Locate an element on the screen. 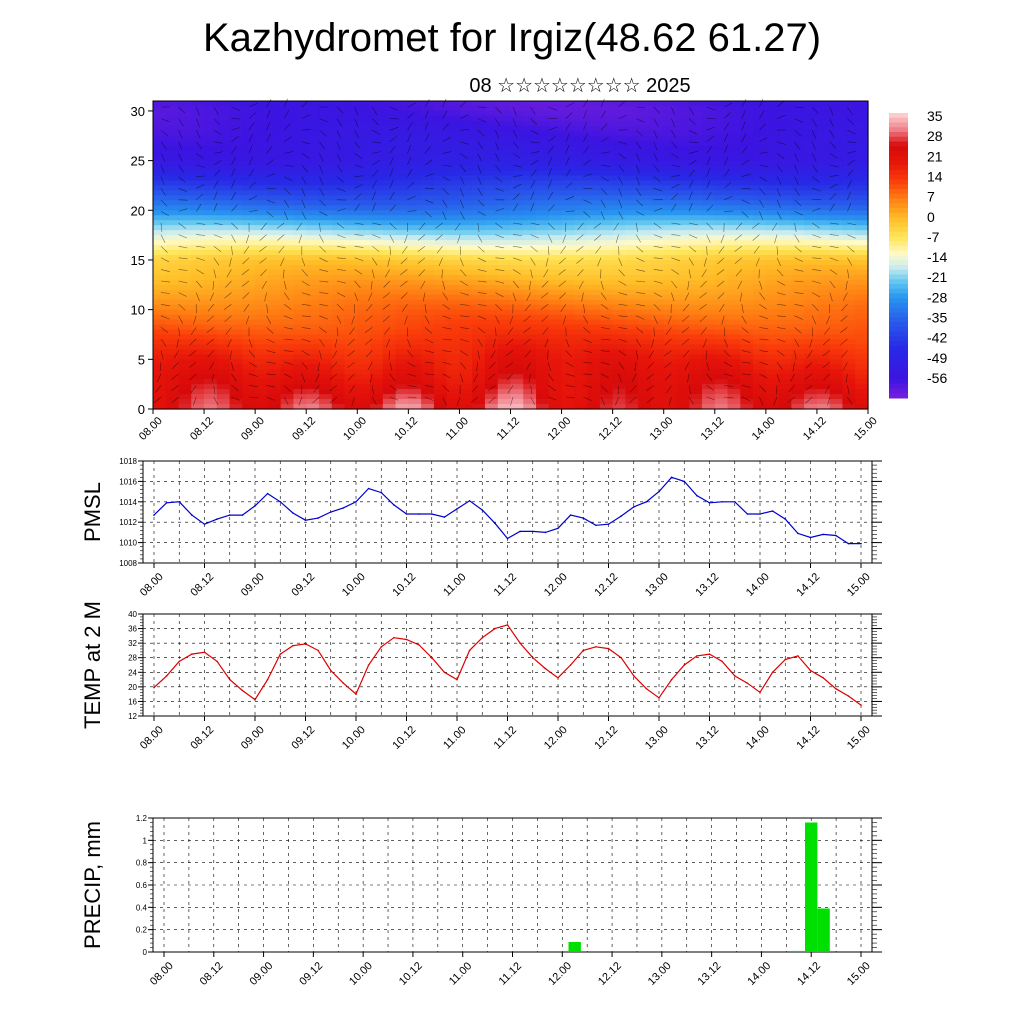  x-tick-label: 09.00 is located at coordinates (253, 585).